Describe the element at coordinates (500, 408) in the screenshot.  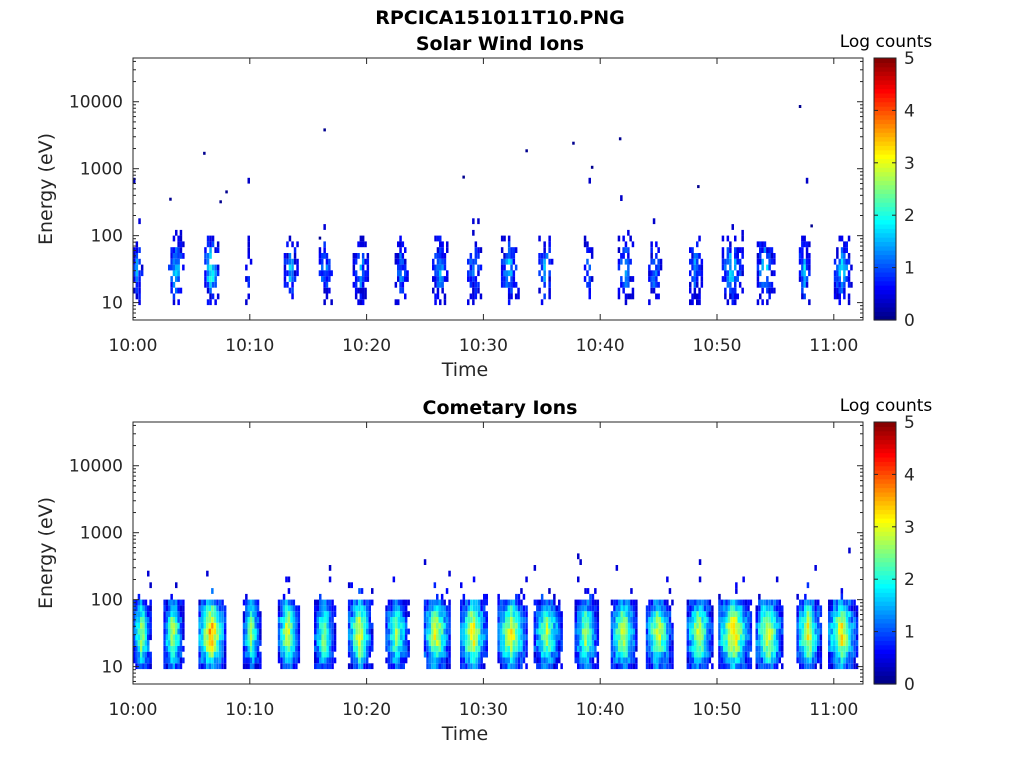
I see `panel-title: Cometary Ions` at that location.